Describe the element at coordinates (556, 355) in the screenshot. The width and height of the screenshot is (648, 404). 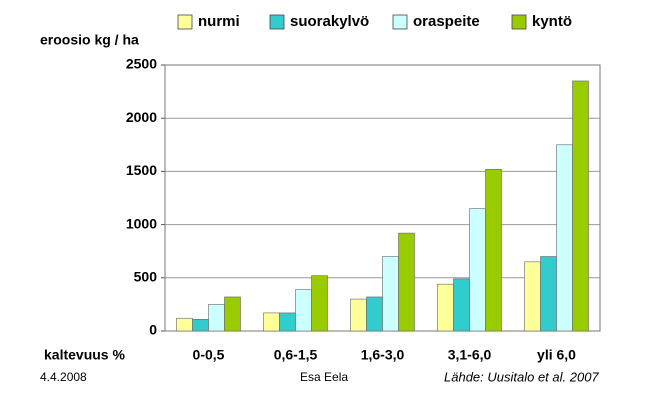
I see `x-tick-label: yli 6,0` at that location.